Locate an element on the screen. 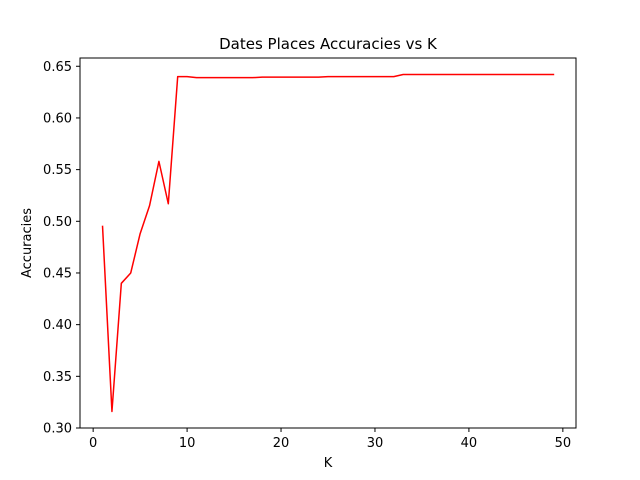 The width and height of the screenshot is (640, 480). x-axis: 0 10 20 30 40 50 is located at coordinates (330, 439).